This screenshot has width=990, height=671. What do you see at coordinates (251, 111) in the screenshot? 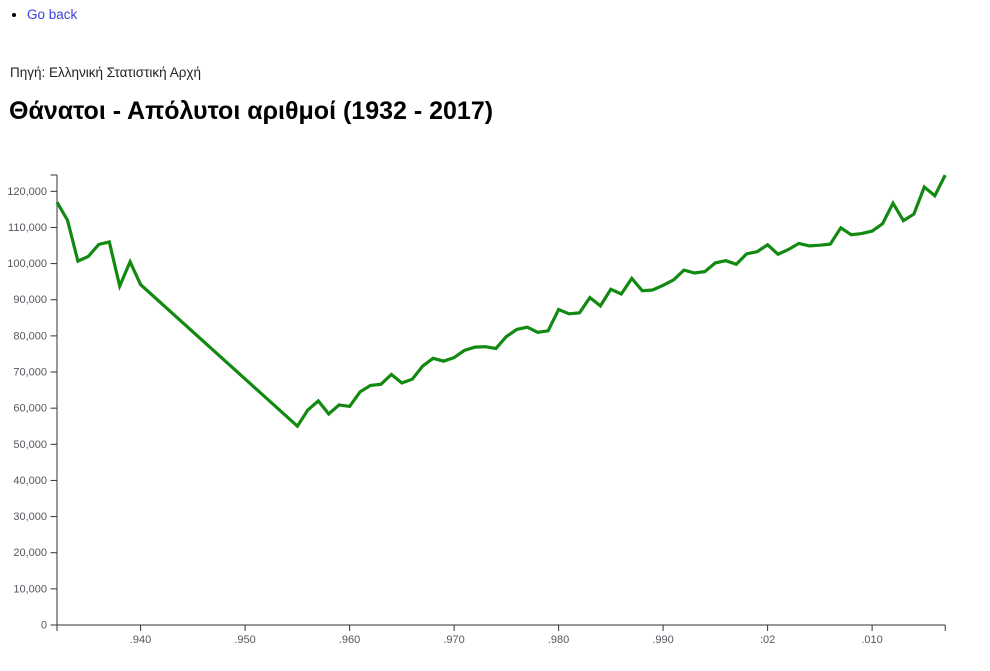
I see `page-title: Θάνατοι - Απόλυτοι αριθμοί (1932 - 2017)` at bounding box center [251, 111].